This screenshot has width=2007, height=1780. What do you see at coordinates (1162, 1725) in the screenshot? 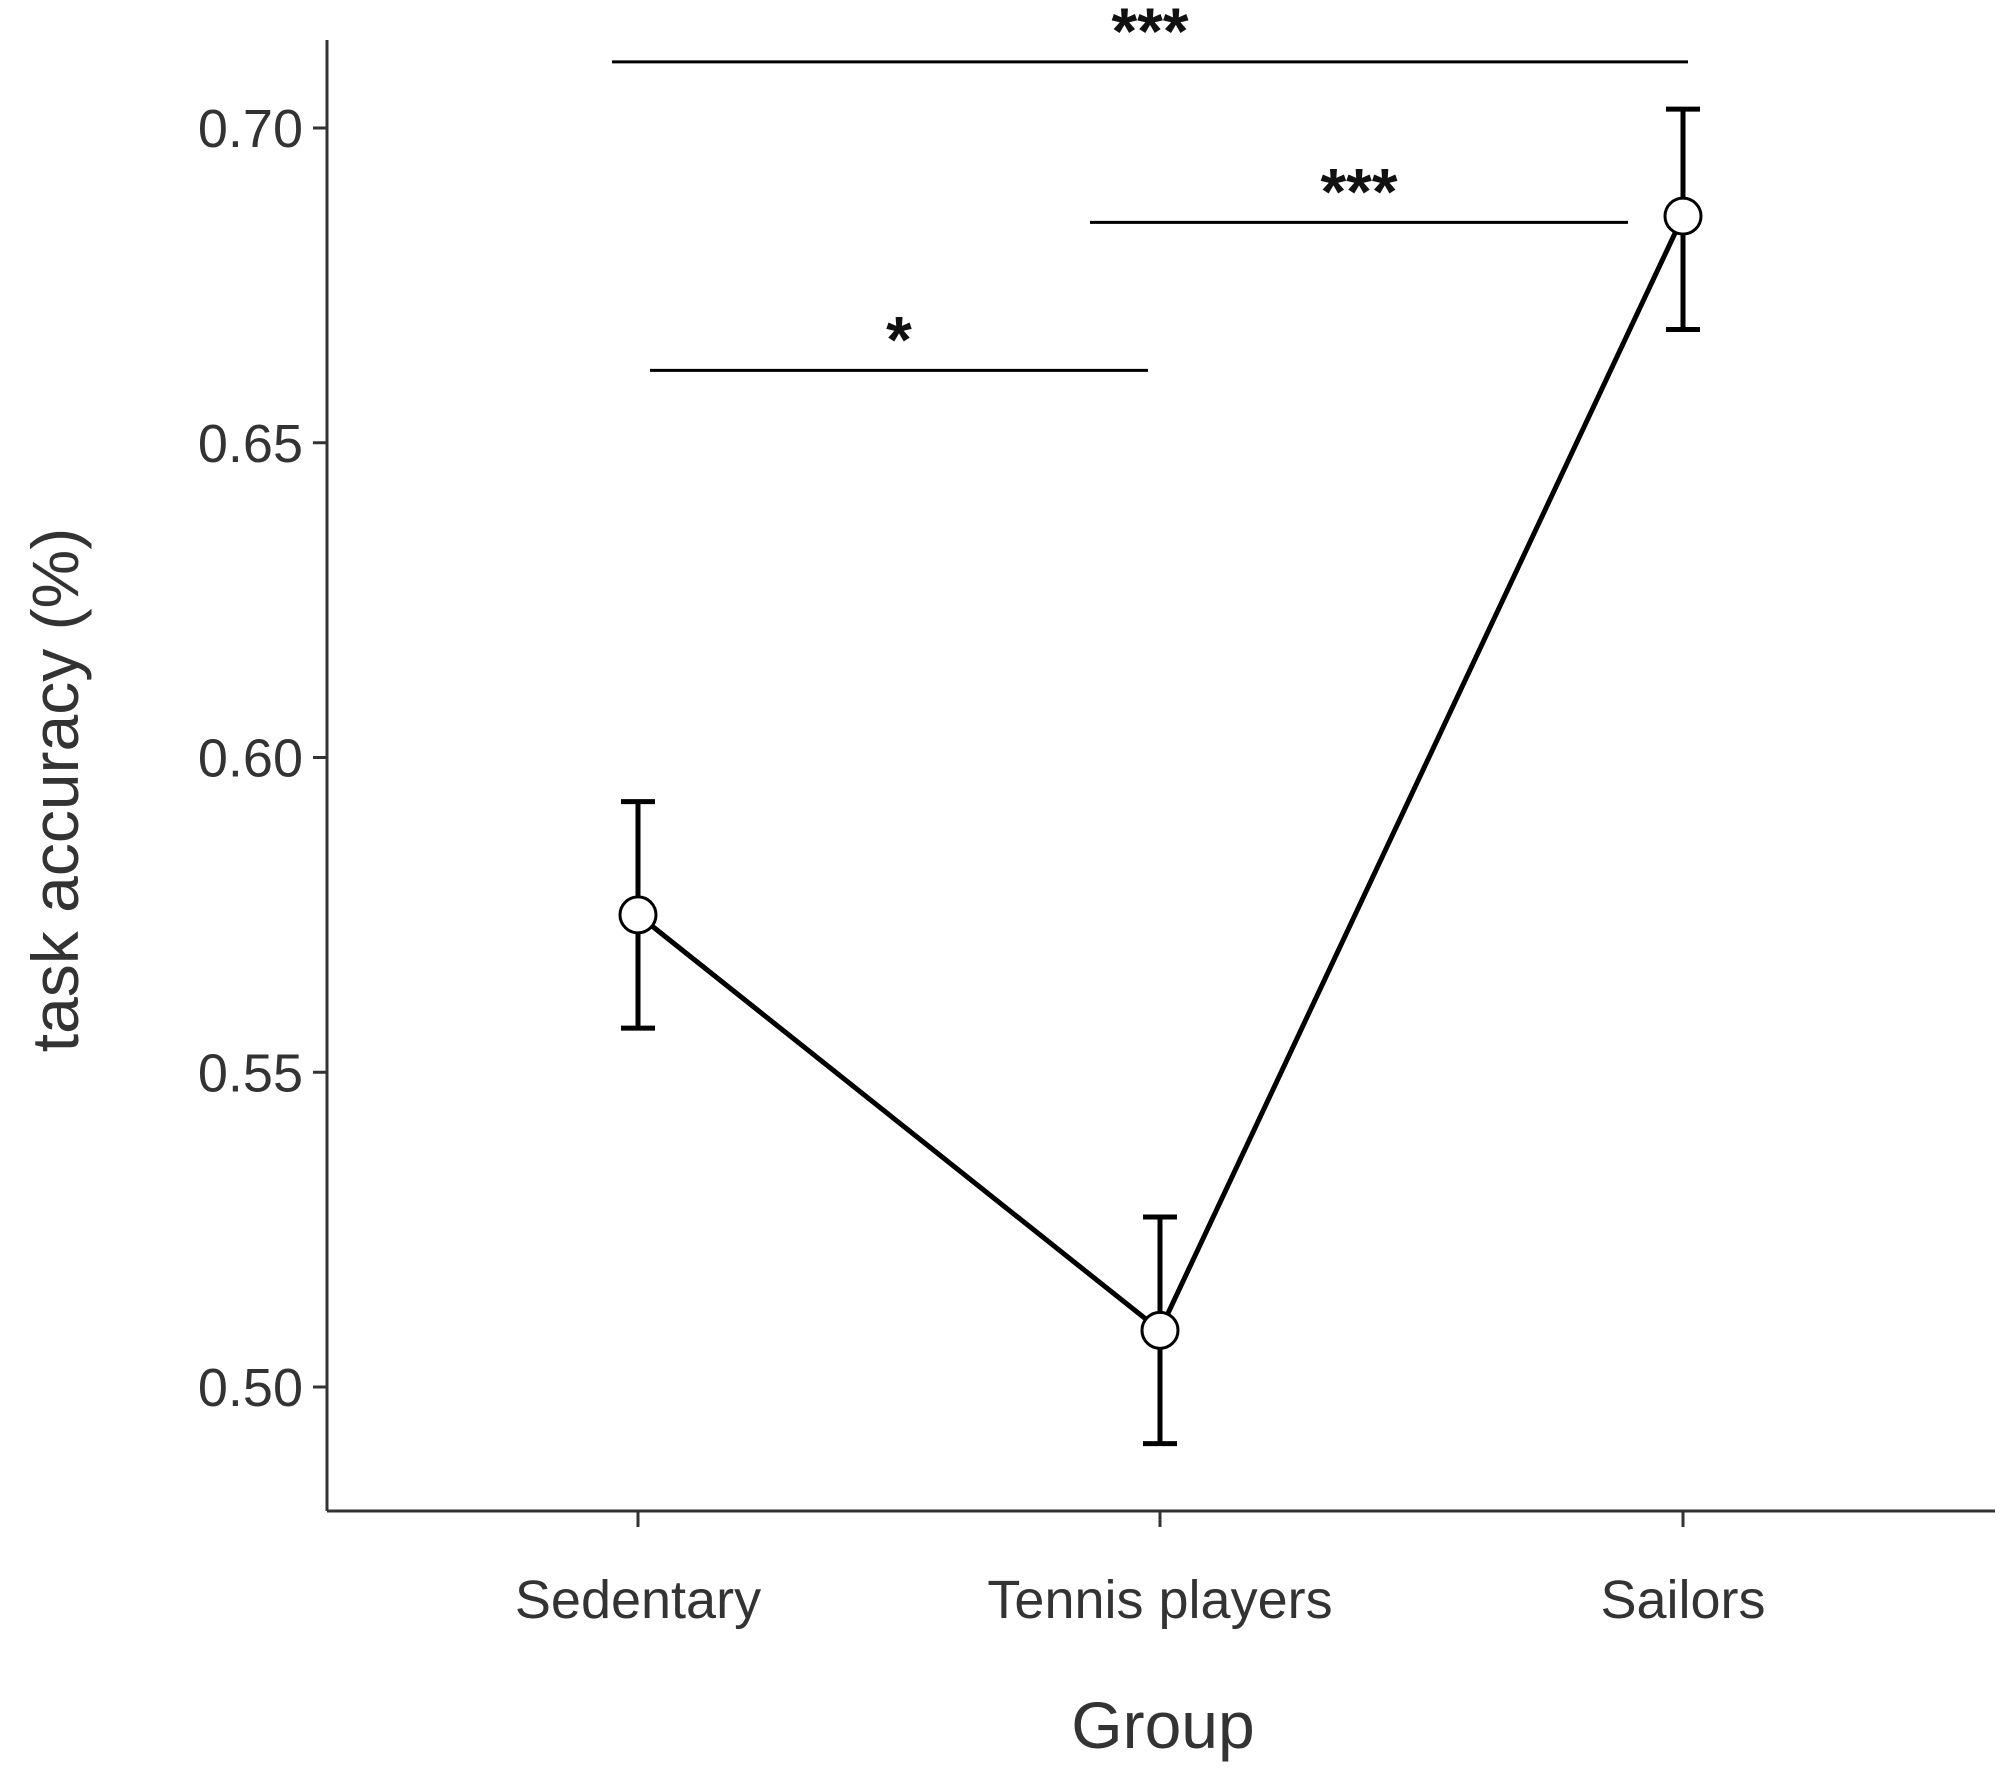
I see `x-axis-title: Group` at bounding box center [1162, 1725].